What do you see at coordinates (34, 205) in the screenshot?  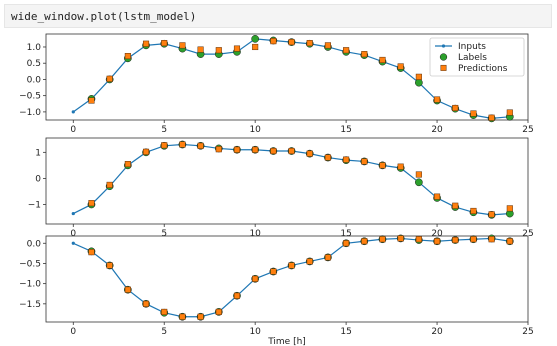 I see `y-tick-label: −1` at bounding box center [34, 205].